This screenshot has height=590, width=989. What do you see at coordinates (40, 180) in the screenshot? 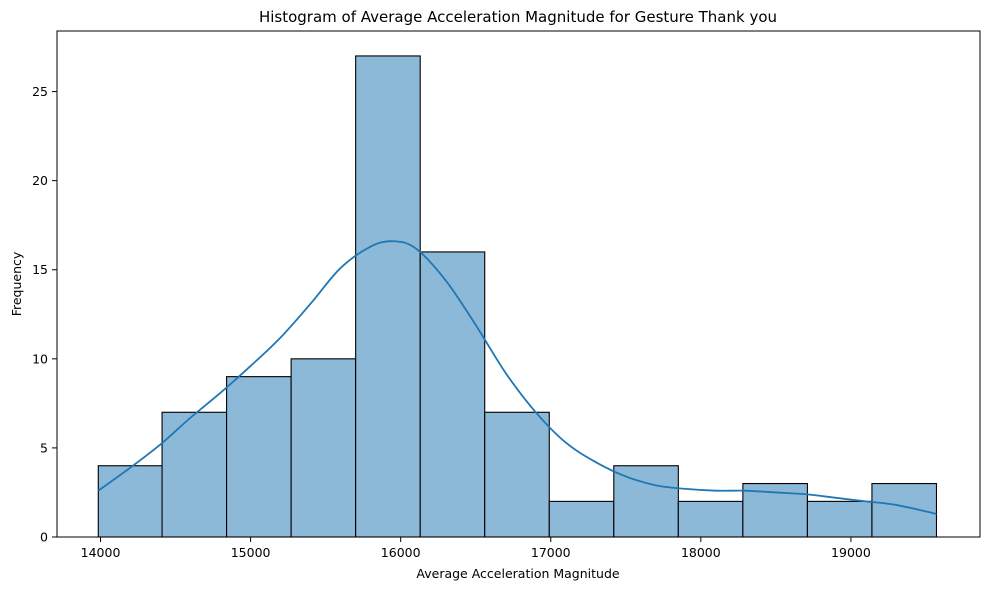
I see `y-tick-label: 20` at bounding box center [40, 180].